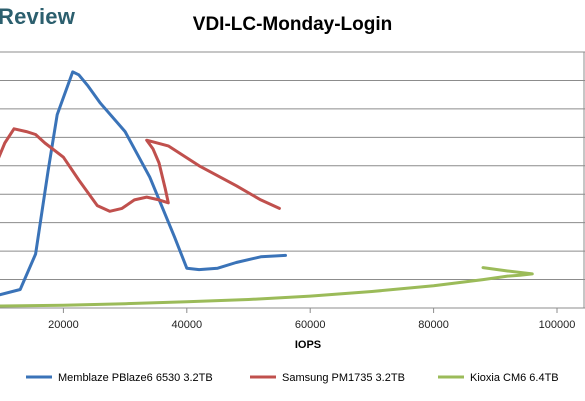 This screenshot has height=401, width=585. I want to click on chart-title: VDI-LC-Monday-Login, so click(292, 24).